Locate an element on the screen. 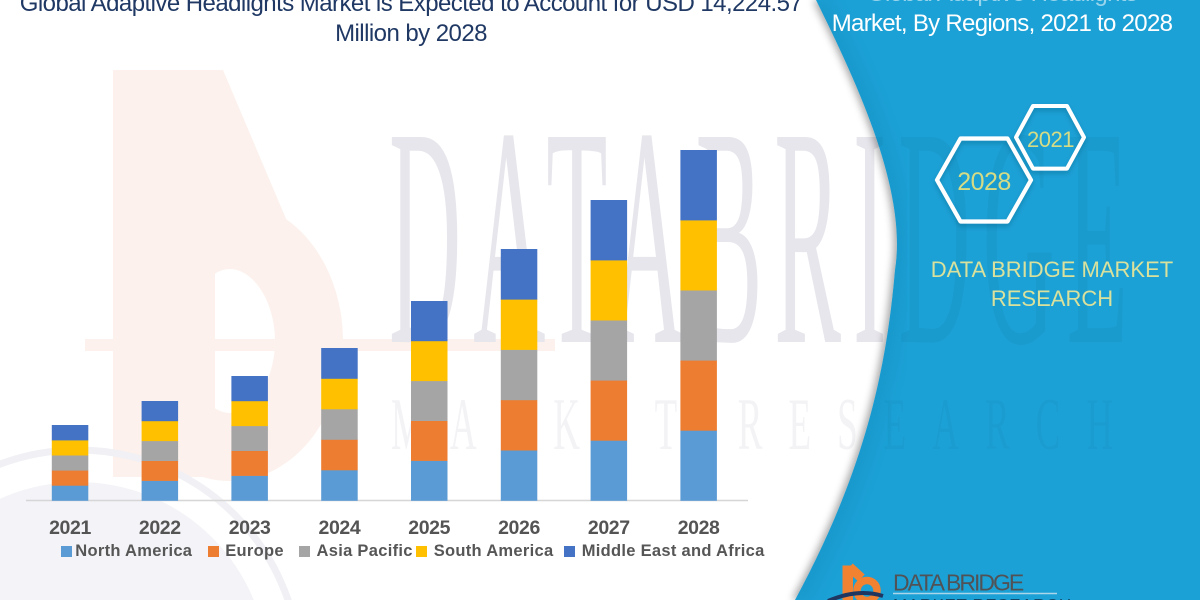 The height and width of the screenshot is (600, 1200). svg-text: MARKET RESEARCH is located at coordinates (982, 598).